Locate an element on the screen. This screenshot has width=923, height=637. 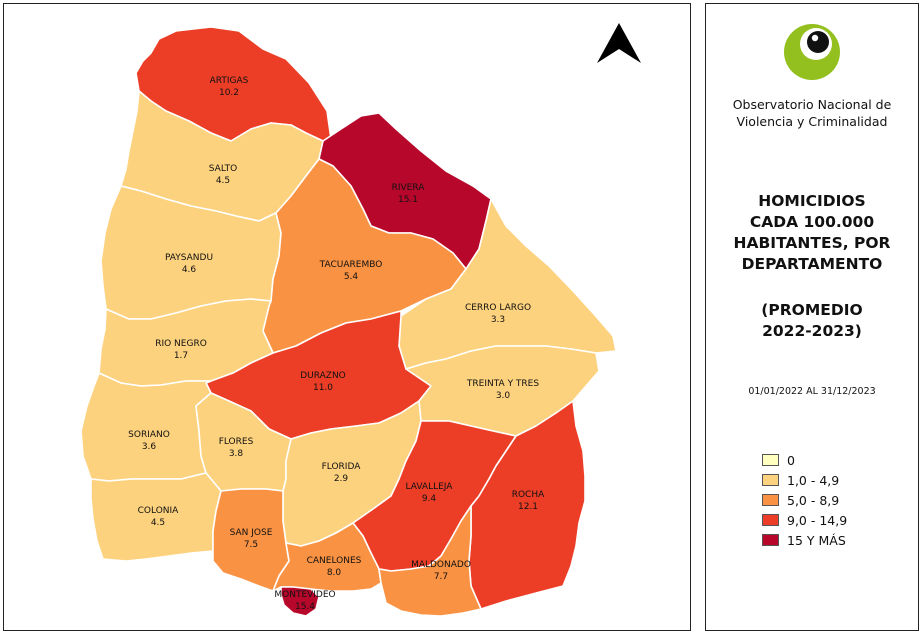
title-line-1: HOMICIDIOS is located at coordinates (812, 201).